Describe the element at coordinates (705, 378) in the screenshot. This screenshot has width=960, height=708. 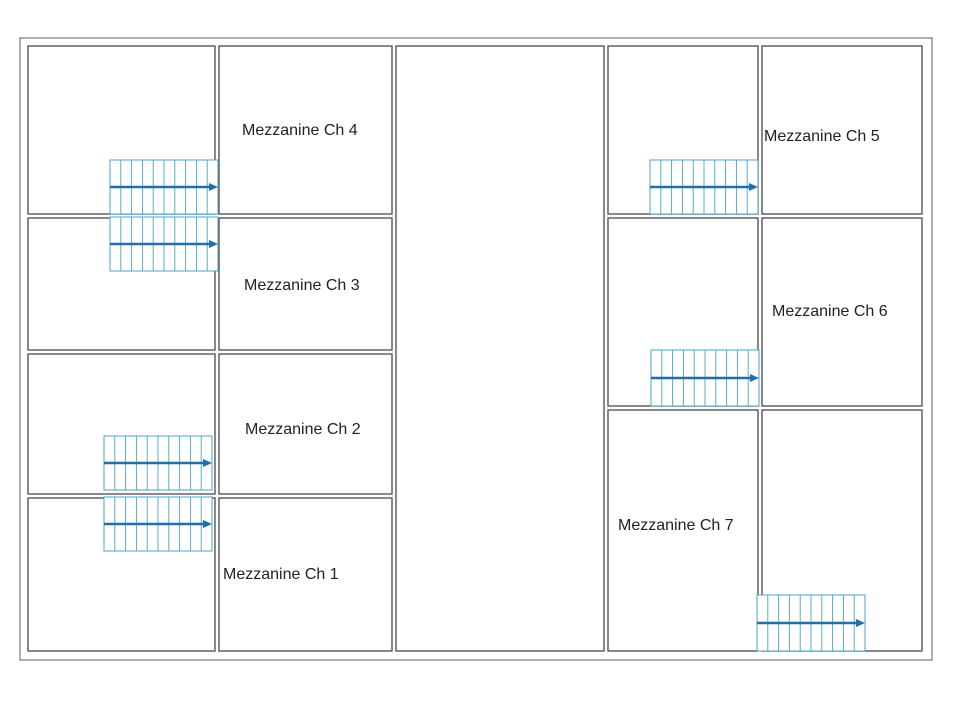
I see `stair-ch6` at that location.